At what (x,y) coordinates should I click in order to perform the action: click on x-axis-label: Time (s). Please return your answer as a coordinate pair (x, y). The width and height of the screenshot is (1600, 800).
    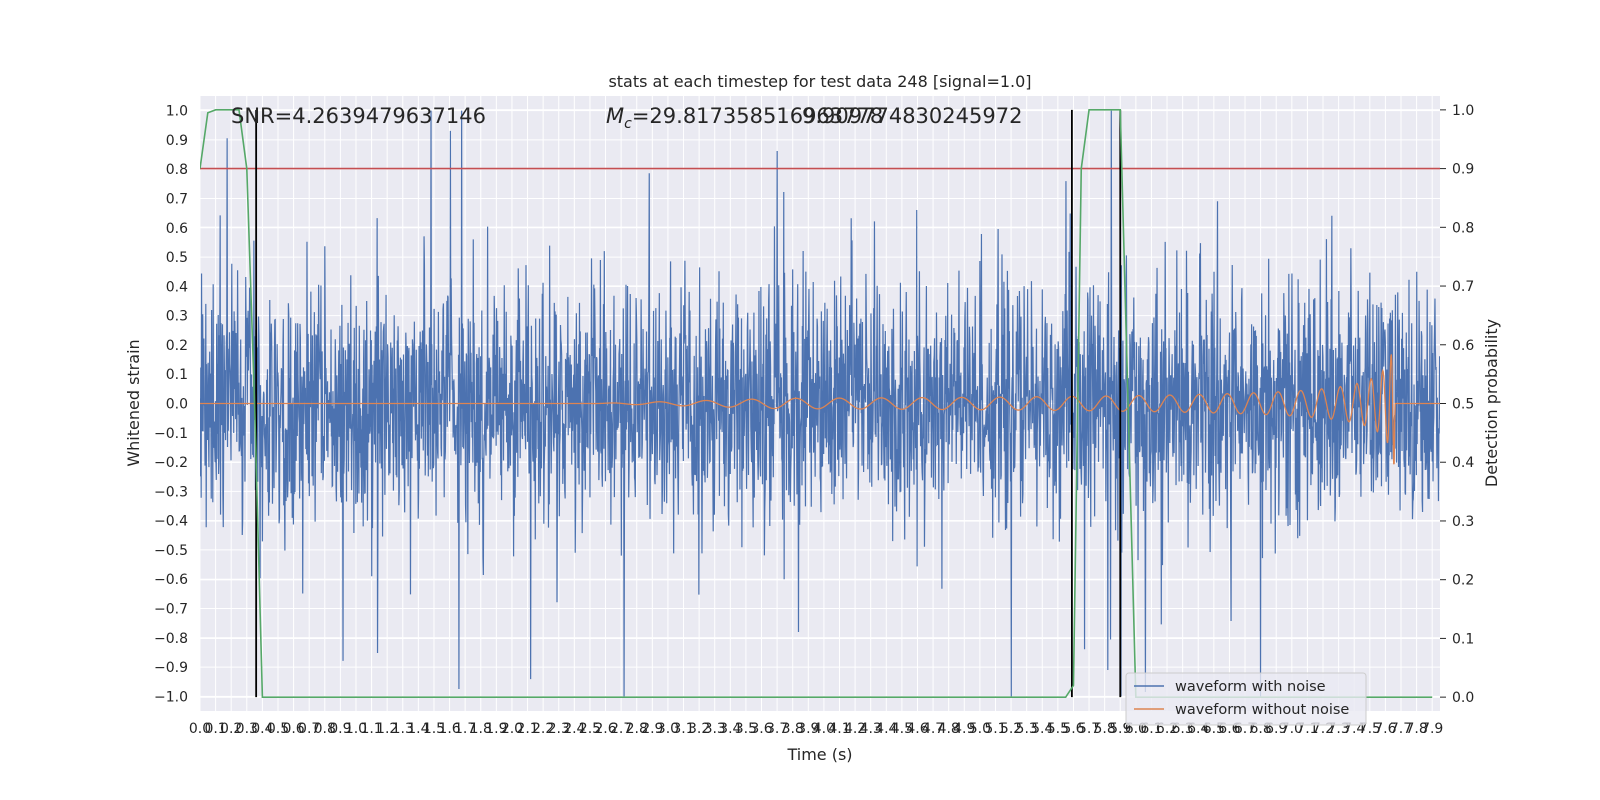
    Looking at the image, I should click on (819, 754).